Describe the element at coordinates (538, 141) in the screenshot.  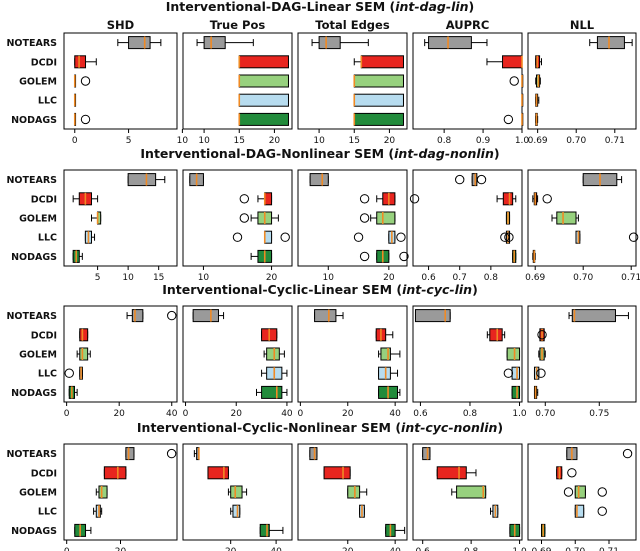
I see `x-tick-label: 0.69` at that location.